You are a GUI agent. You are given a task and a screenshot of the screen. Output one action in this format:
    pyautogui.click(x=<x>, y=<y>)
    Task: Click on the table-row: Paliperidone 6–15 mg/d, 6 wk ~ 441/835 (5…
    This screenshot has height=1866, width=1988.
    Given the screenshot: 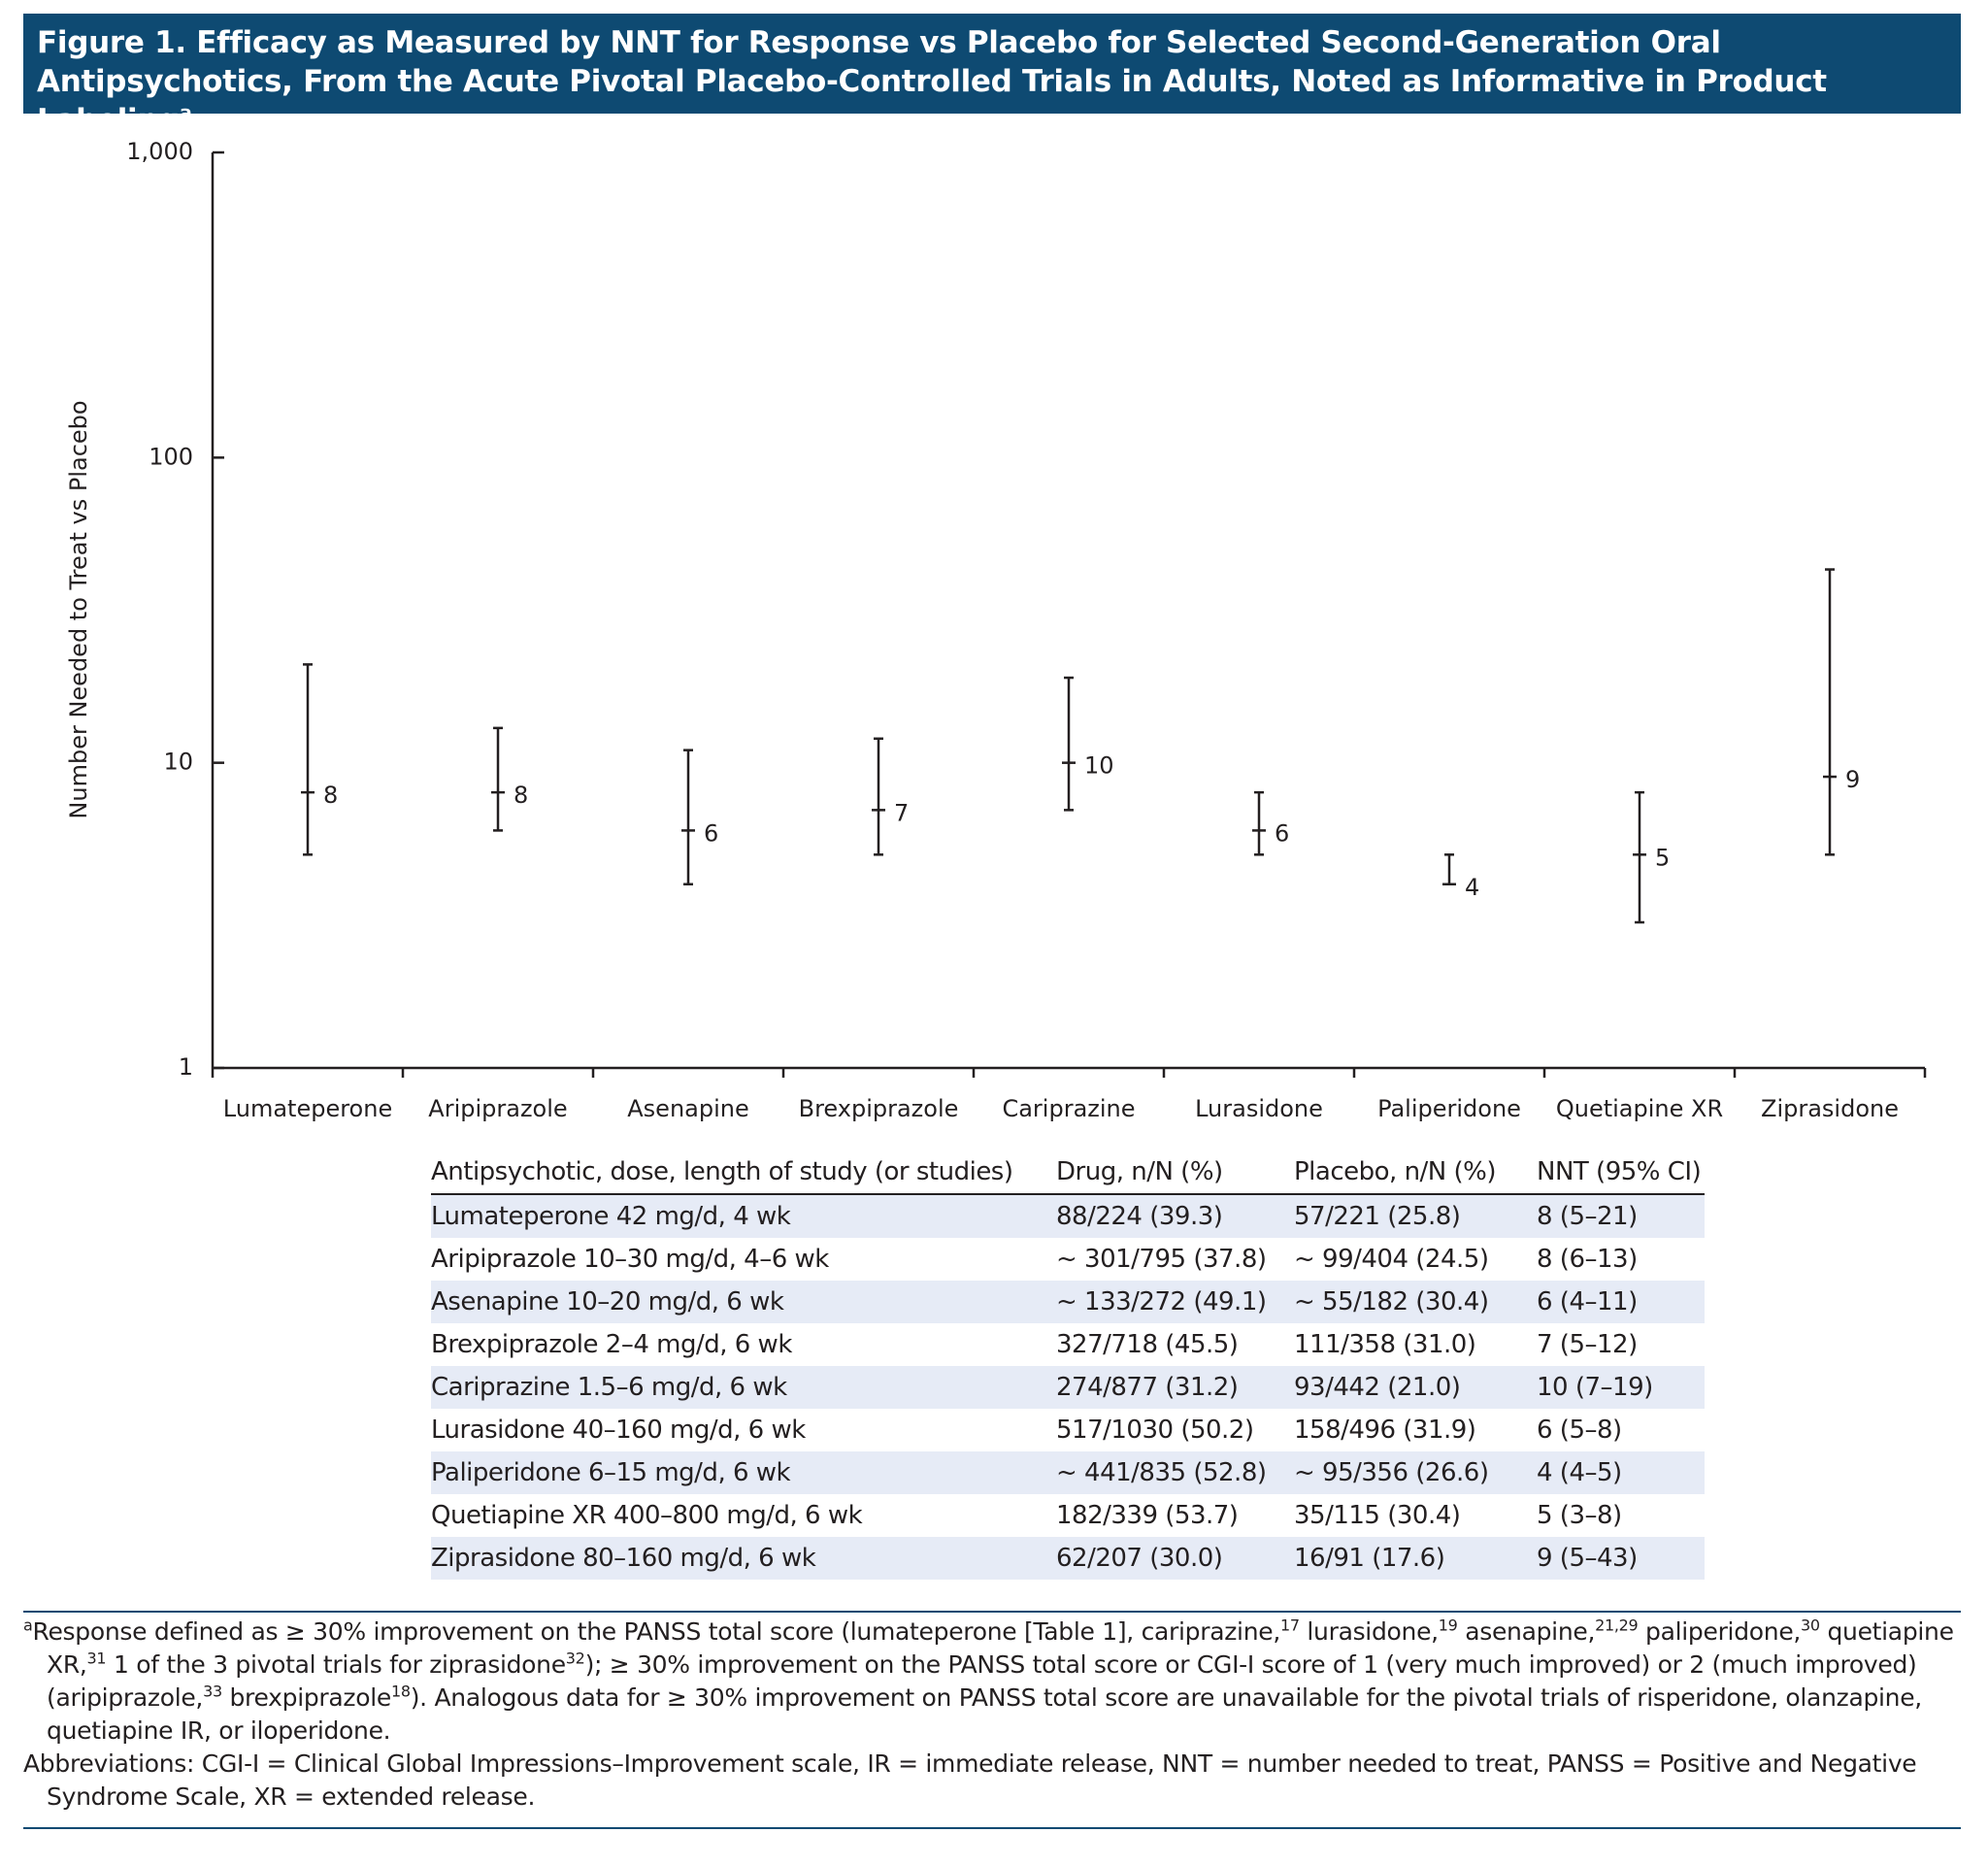 What is the action you would take?
    pyautogui.click(x=1068, y=1473)
    